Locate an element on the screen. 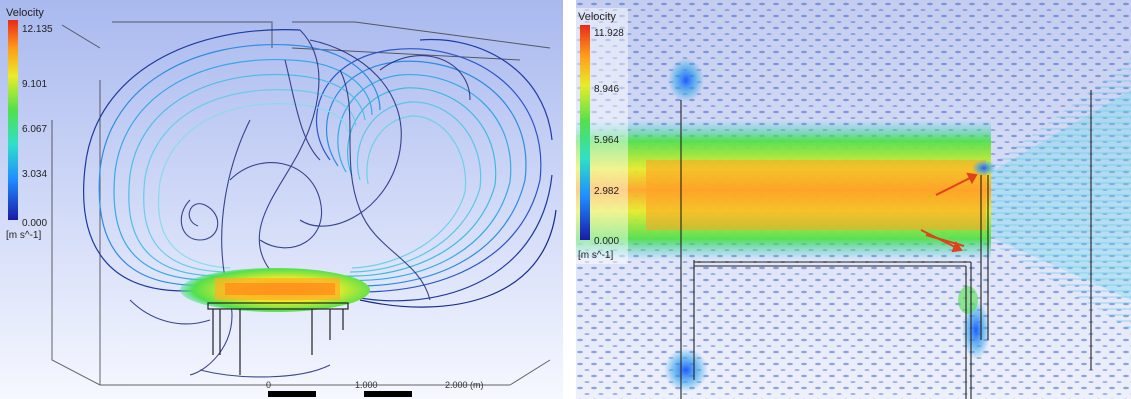 Image resolution: width=1131 pixels, height=399 pixels. table-obstacle is located at coordinates (278, 338).